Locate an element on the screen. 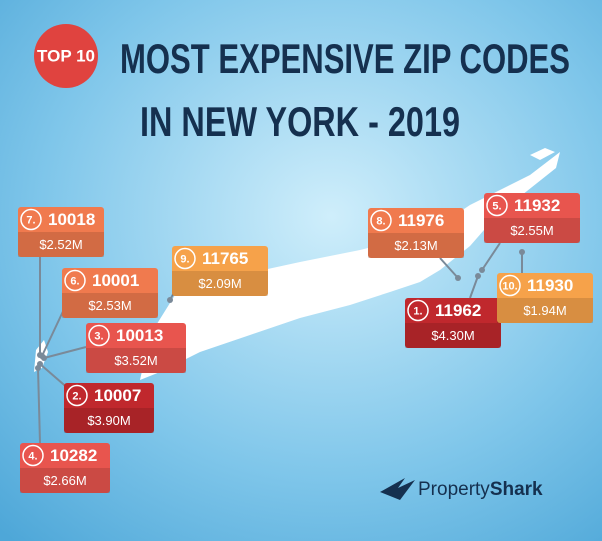  zip: 10013 is located at coordinates (139, 335).